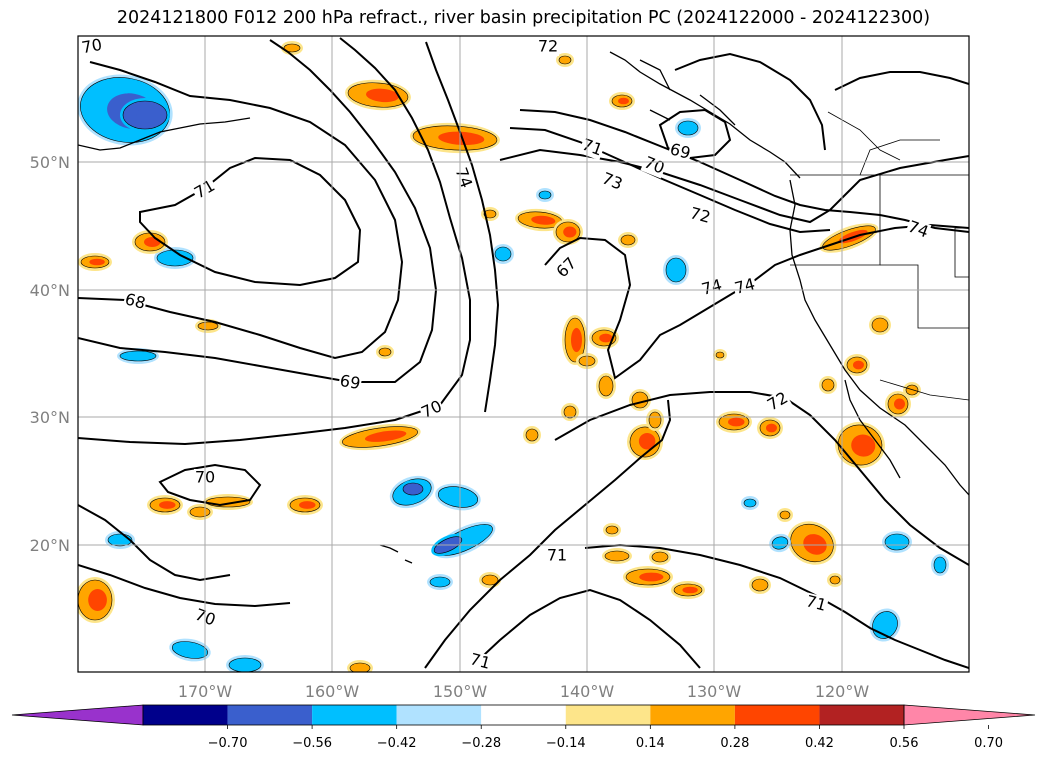  Describe the element at coordinates (548, 534) in the screenshot. I see `contour-71a` at that location.